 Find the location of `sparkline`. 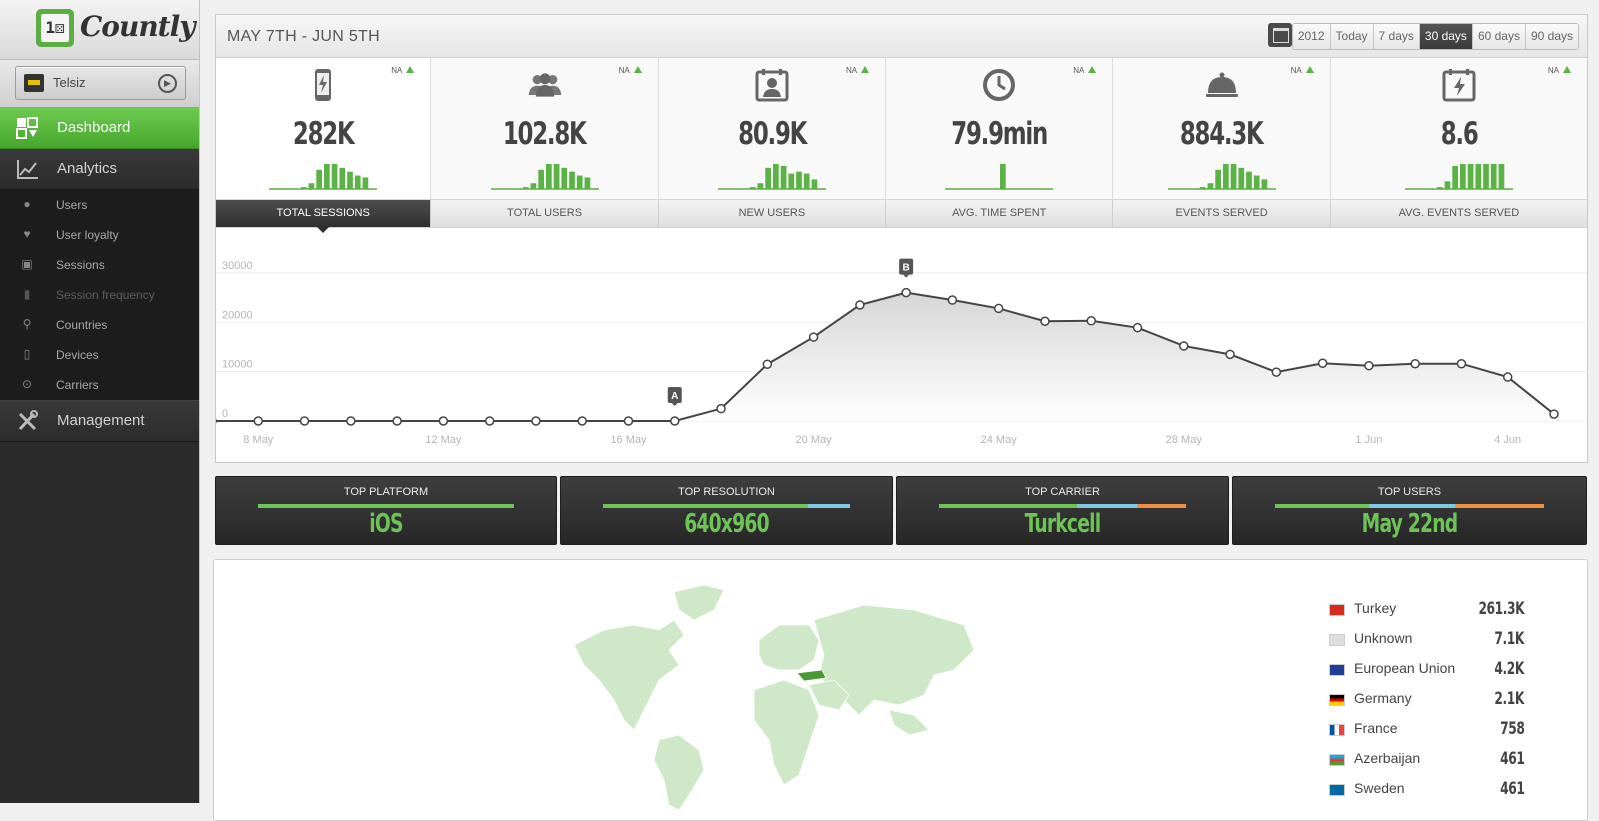

sparkline is located at coordinates (544, 177).